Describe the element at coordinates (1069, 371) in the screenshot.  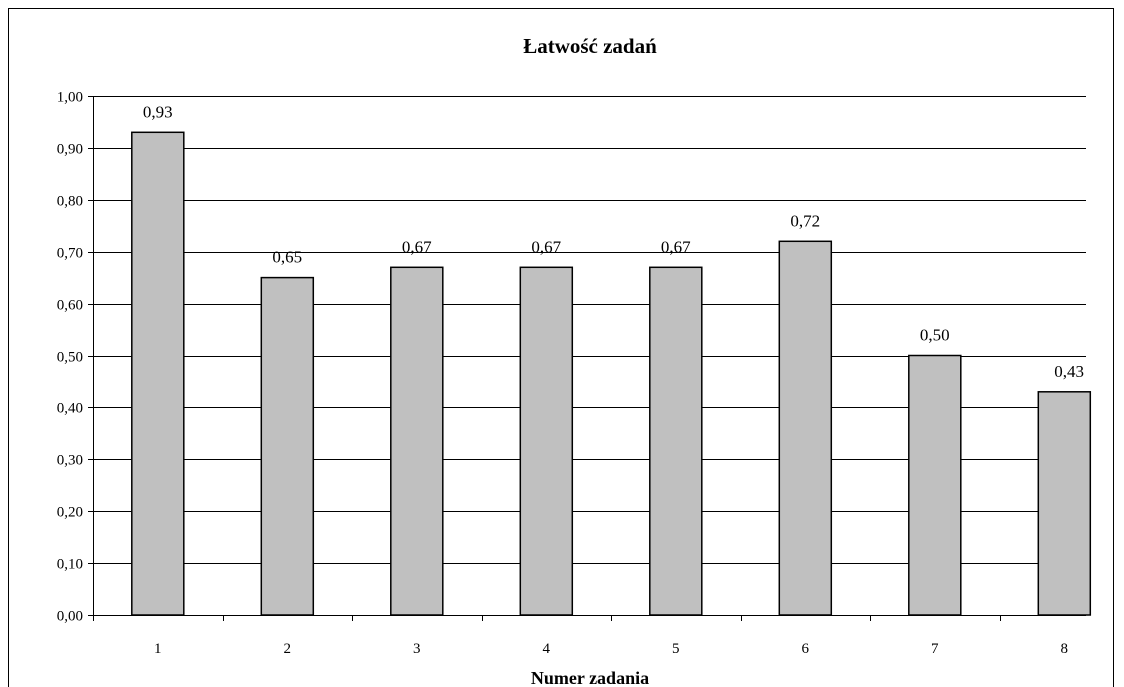
I see `data-label-8: 0,43` at that location.